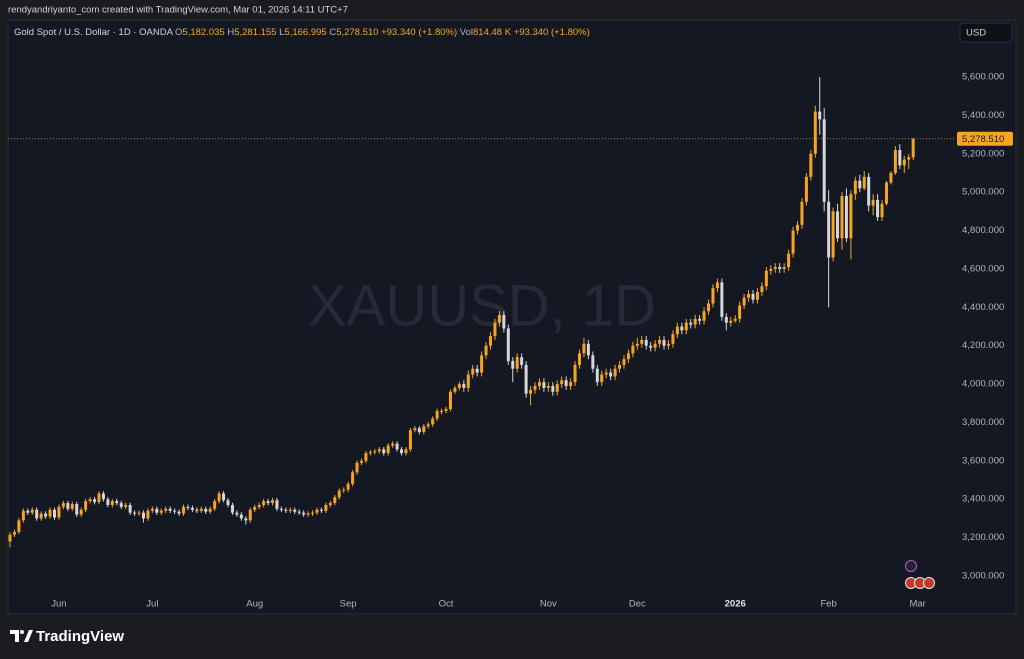  Describe the element at coordinates (281, 32) in the screenshot. I see `ohlc-label: L` at that location.